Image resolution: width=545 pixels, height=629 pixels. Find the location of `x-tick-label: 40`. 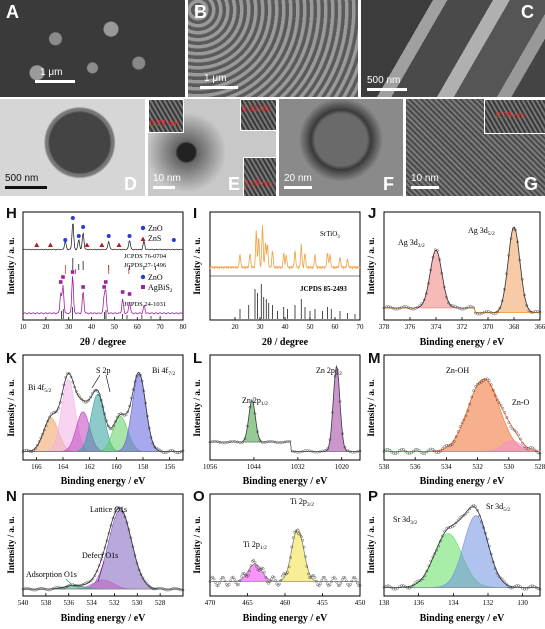

x-tick-label: 40 is located at coordinates (286, 327).